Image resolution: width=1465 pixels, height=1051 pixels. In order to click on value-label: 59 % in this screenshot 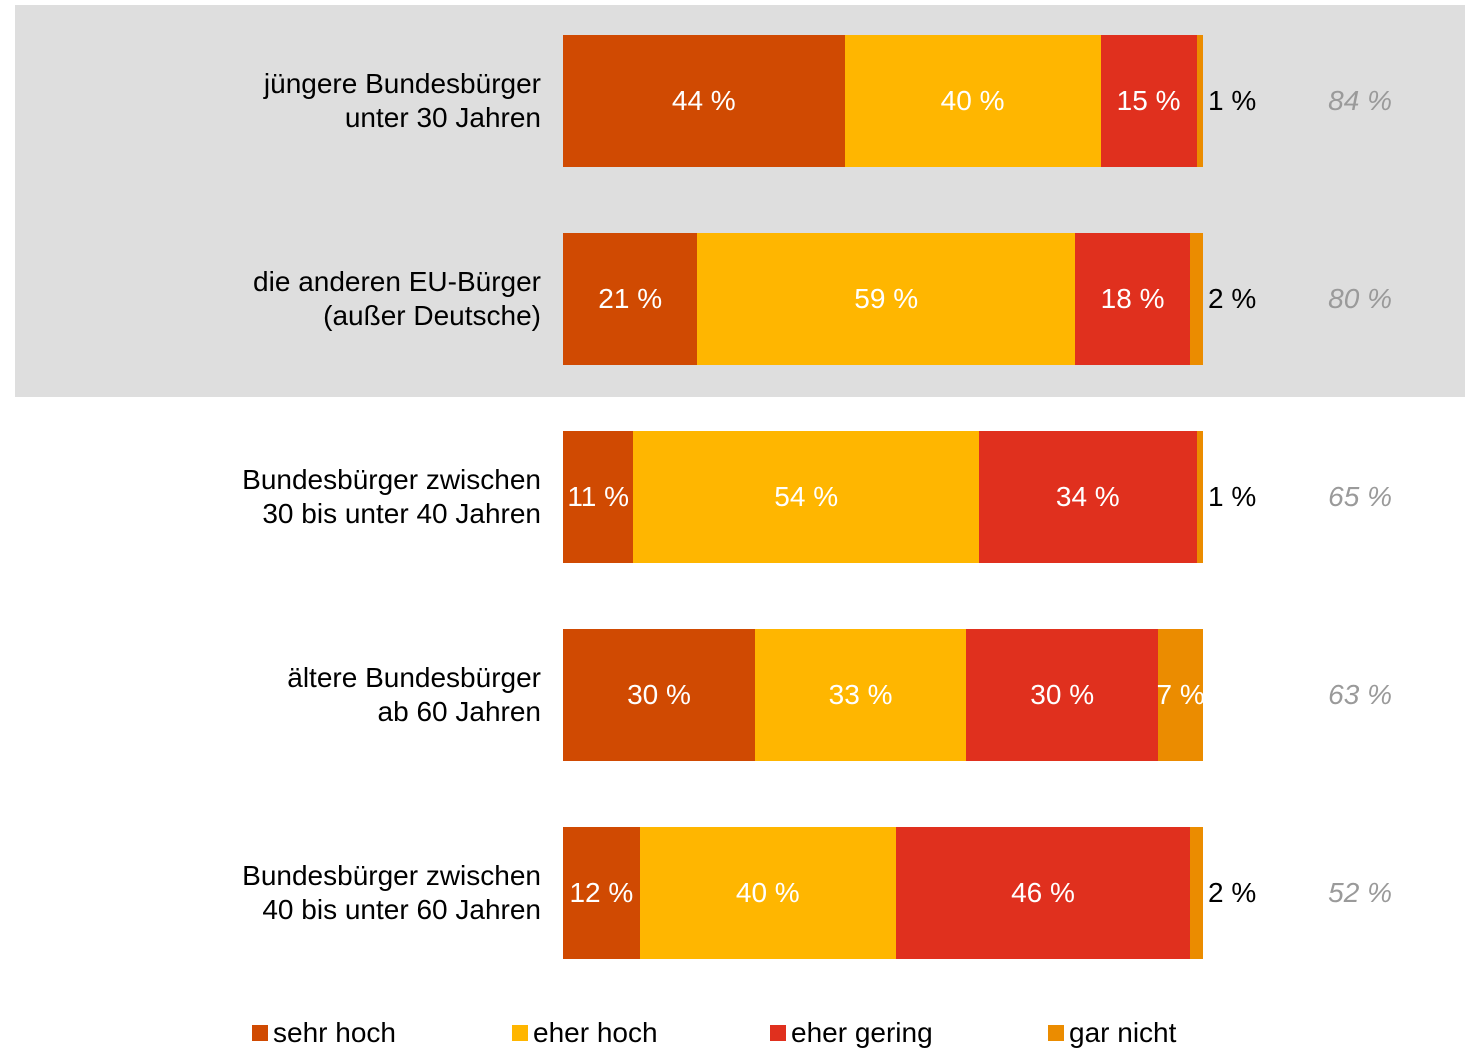, I will do `click(886, 298)`.